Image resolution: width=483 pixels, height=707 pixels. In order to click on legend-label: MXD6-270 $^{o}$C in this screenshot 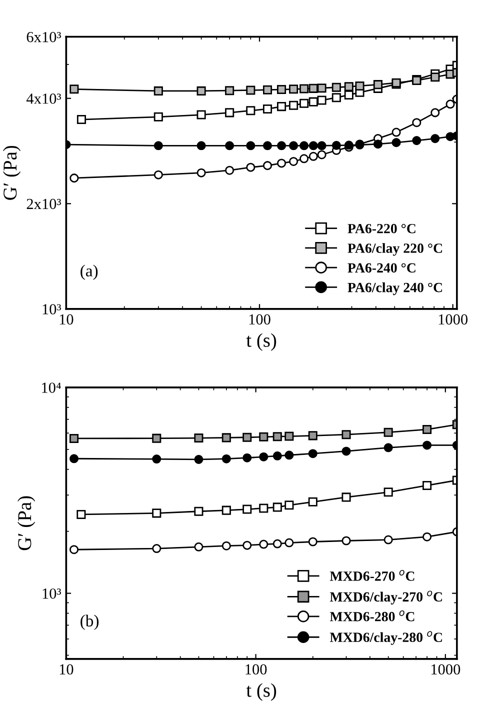, I will do `click(372, 575)`.